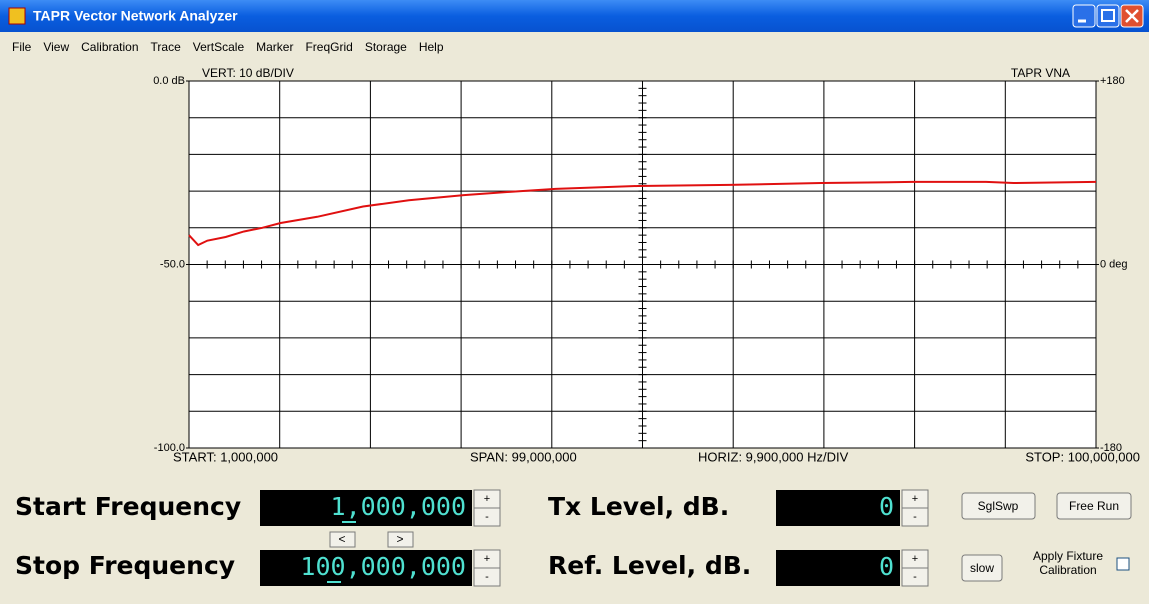  What do you see at coordinates (169, 448) in the screenshot?
I see `y-tick-label: -100.0` at bounding box center [169, 448].